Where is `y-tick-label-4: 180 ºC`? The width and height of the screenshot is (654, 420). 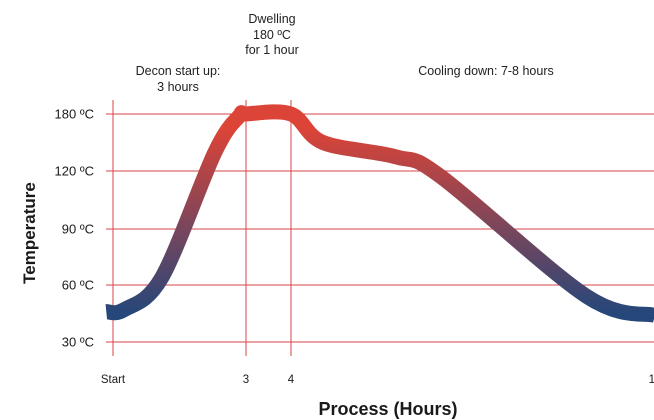 y-tick-label-4: 180 ºC is located at coordinates (74, 114).